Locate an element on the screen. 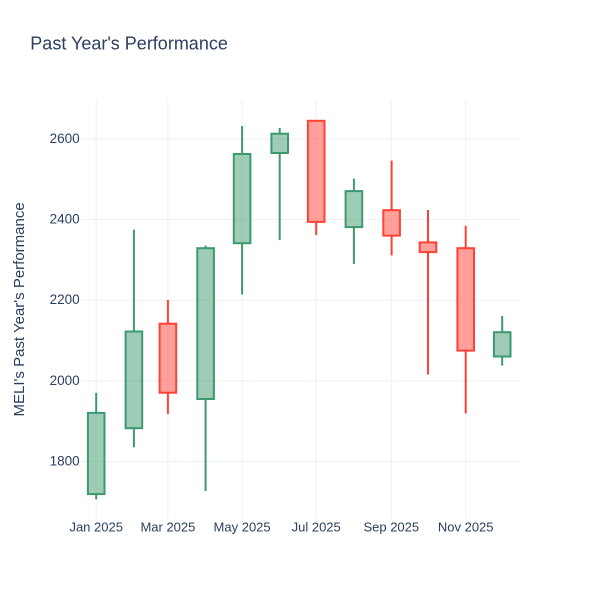 This screenshot has height=600, width=600. svg-text: Nov 2025 is located at coordinates (466, 527).